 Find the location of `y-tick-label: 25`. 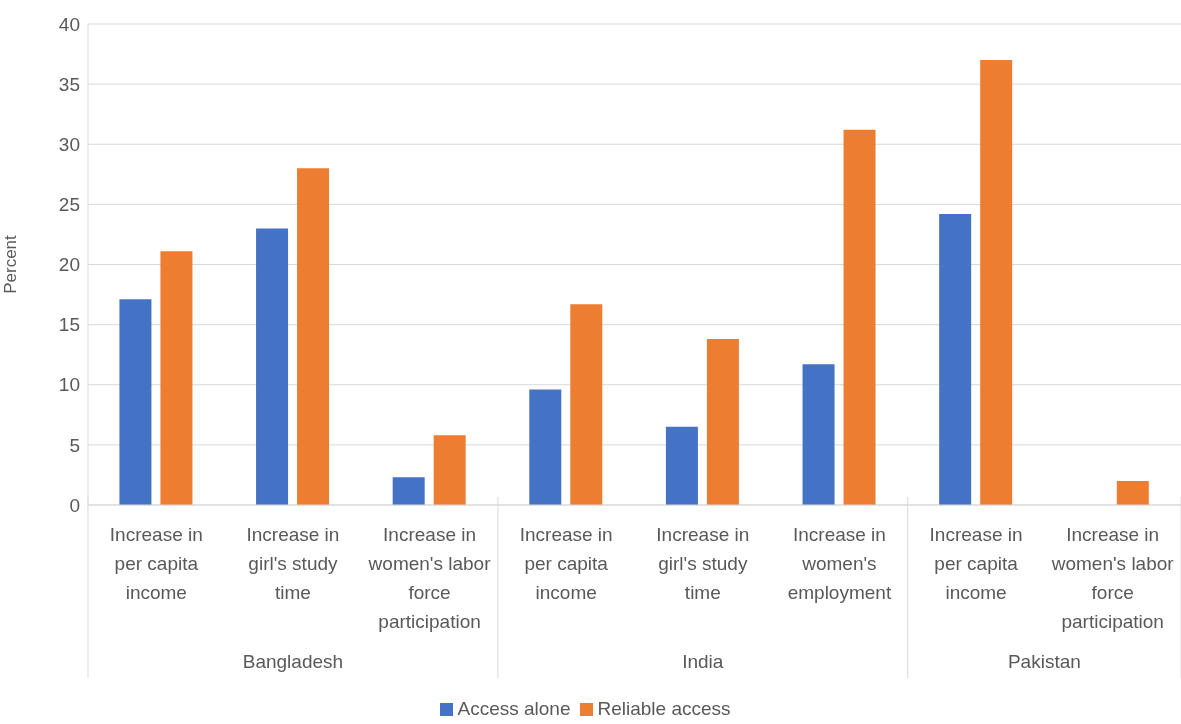

y-tick-label: 25 is located at coordinates (69, 205).